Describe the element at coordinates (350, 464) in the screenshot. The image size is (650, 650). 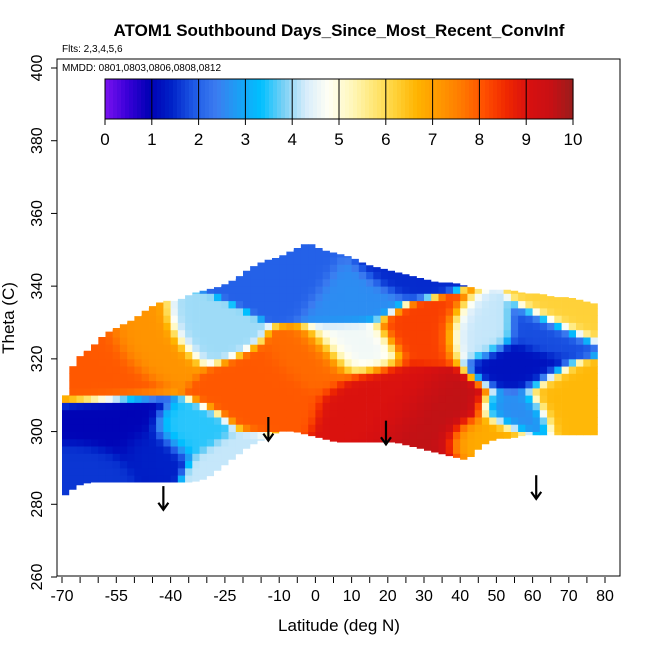
I see `arrow-markers` at that location.